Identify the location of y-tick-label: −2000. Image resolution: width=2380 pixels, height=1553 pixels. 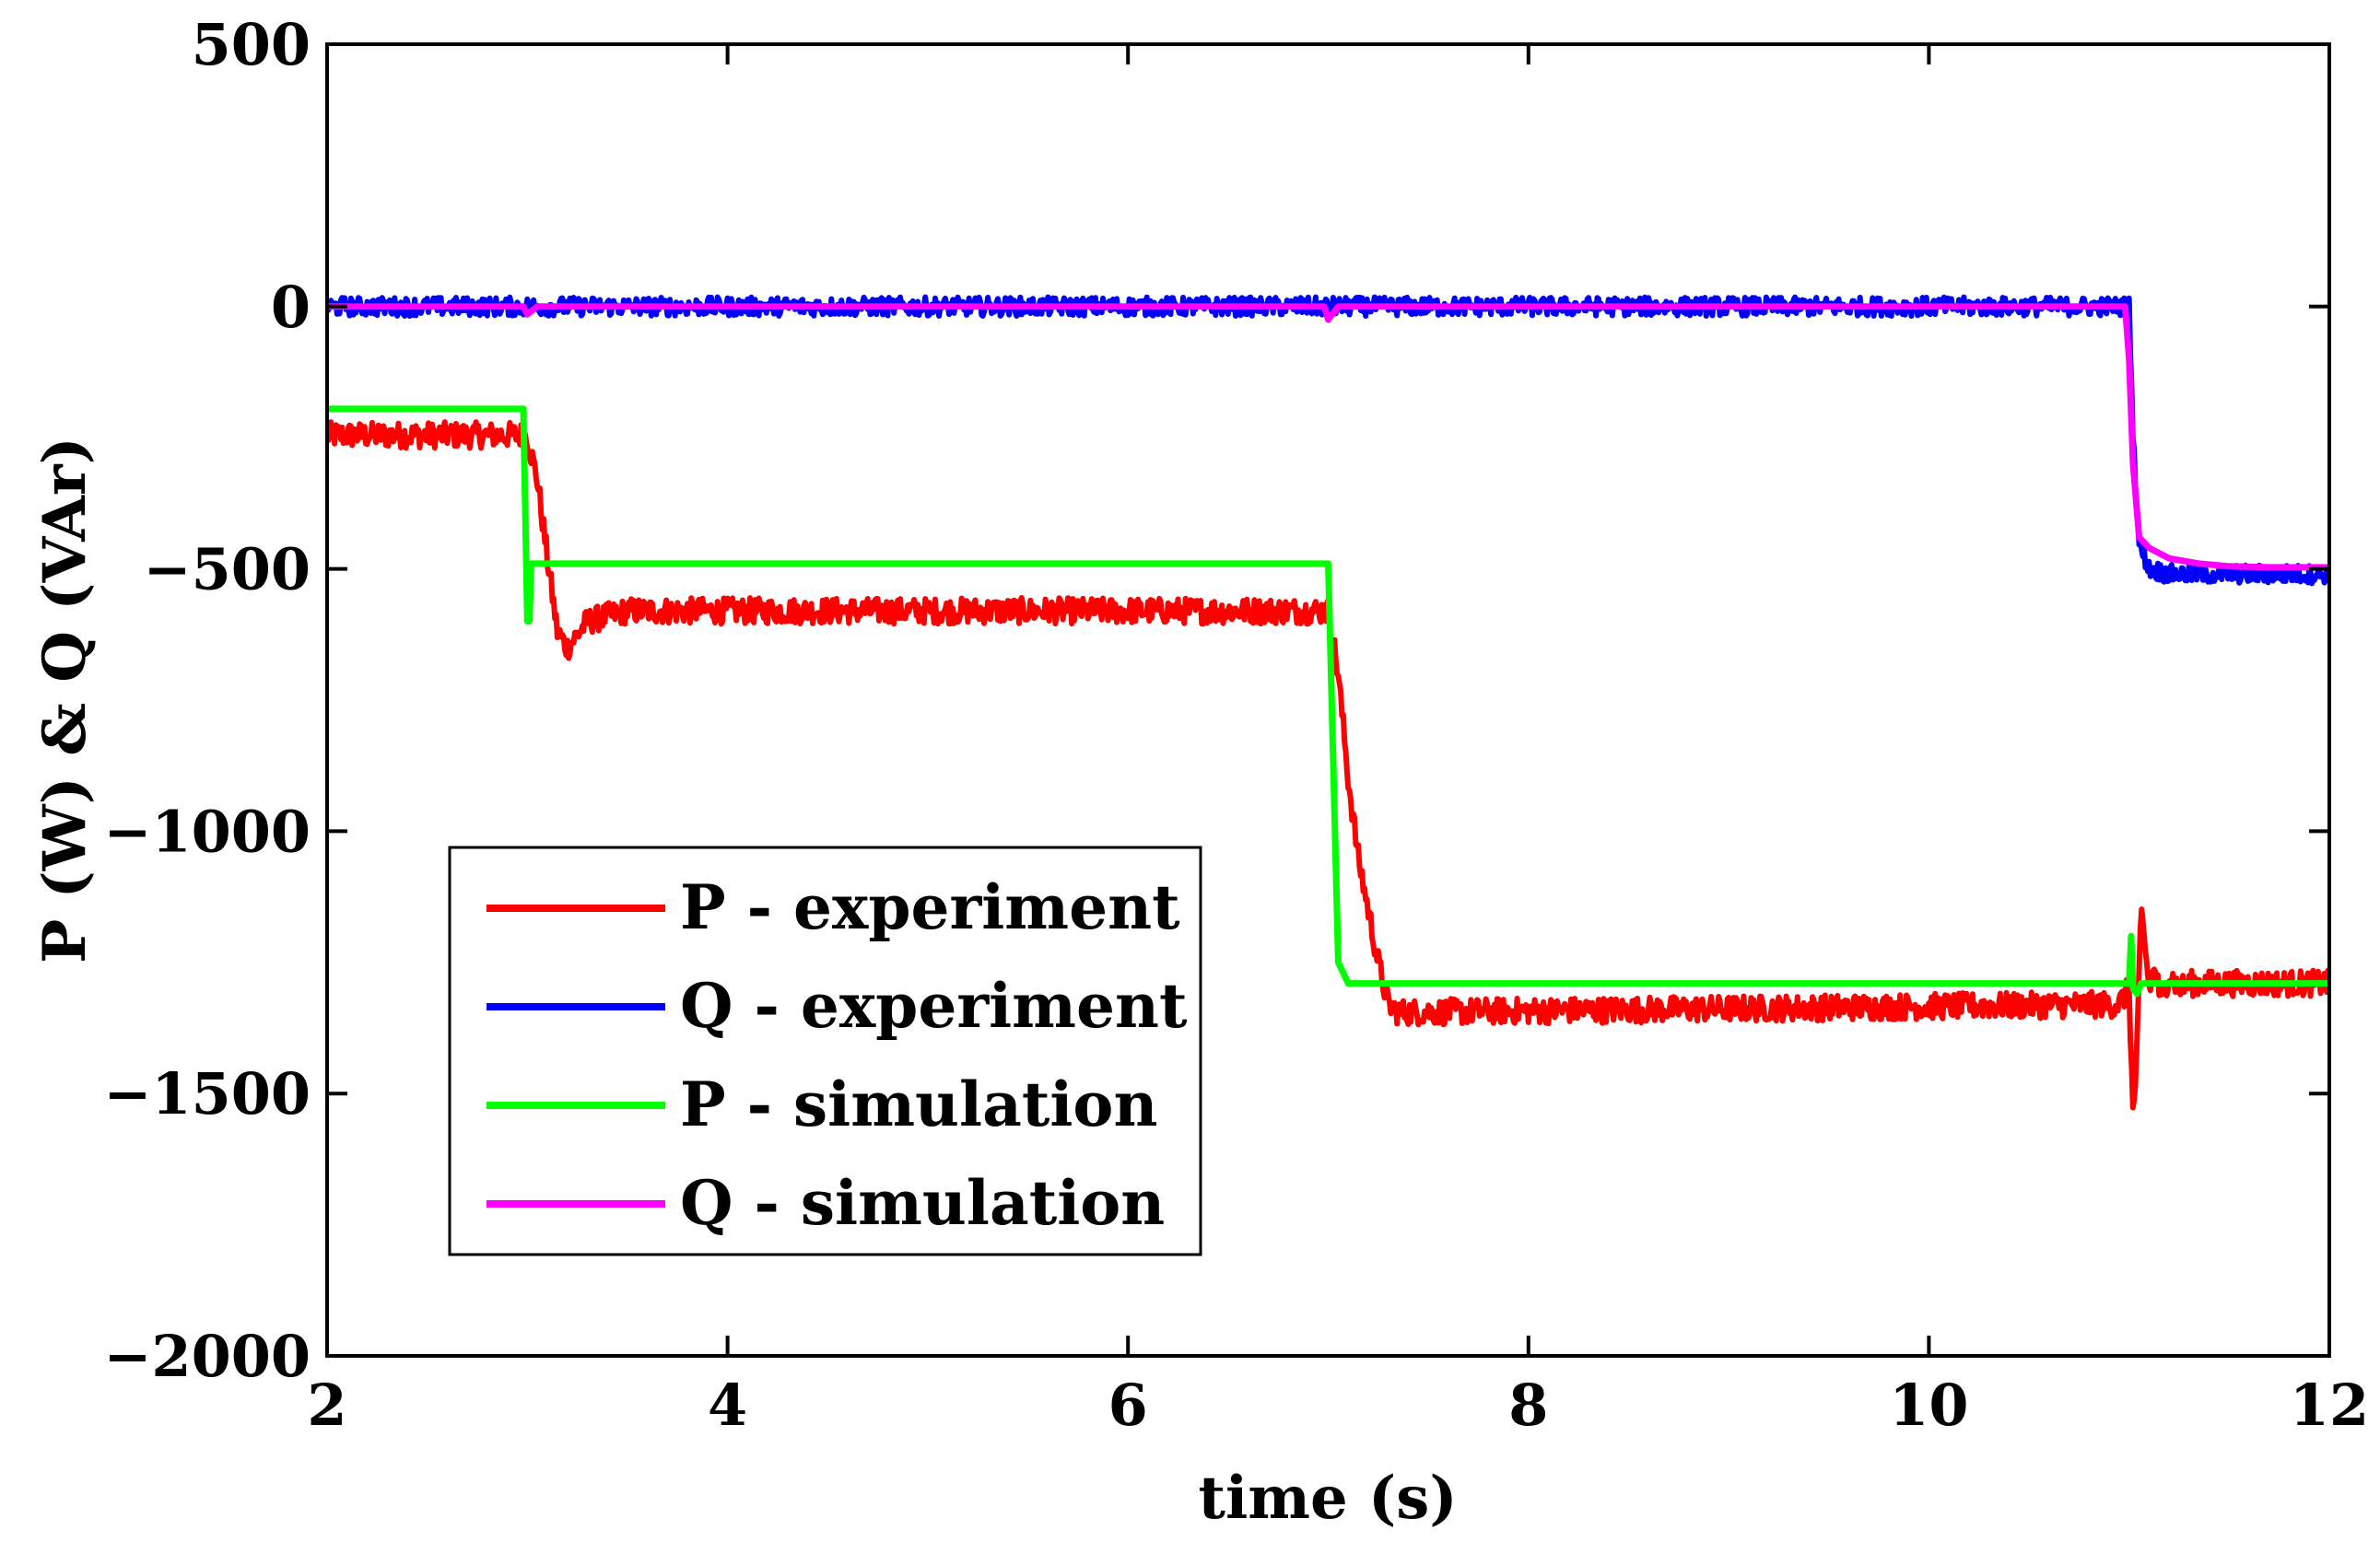
(207, 1356).